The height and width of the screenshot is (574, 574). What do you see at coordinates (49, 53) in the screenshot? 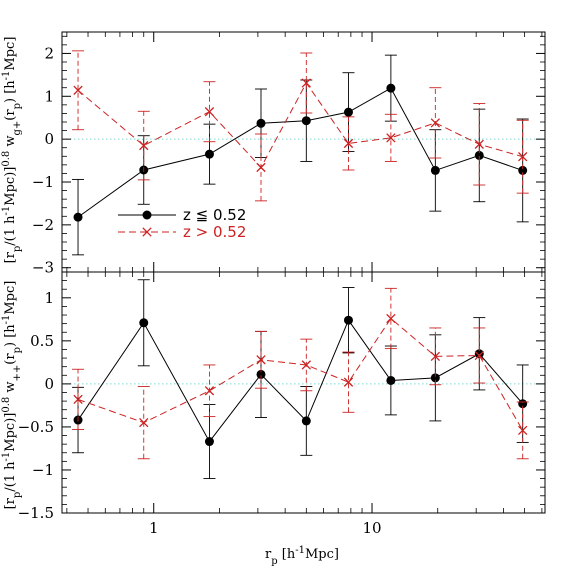
I see `y-tick-label: 2` at bounding box center [49, 53].